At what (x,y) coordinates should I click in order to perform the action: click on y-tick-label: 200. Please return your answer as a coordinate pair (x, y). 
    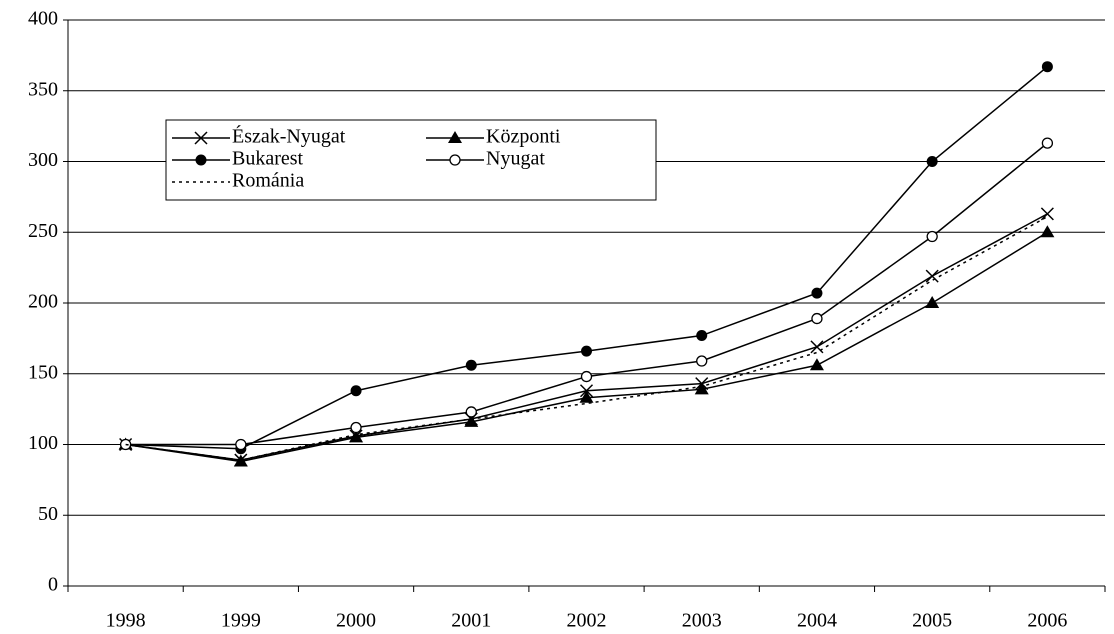
    Looking at the image, I should click on (43, 302).